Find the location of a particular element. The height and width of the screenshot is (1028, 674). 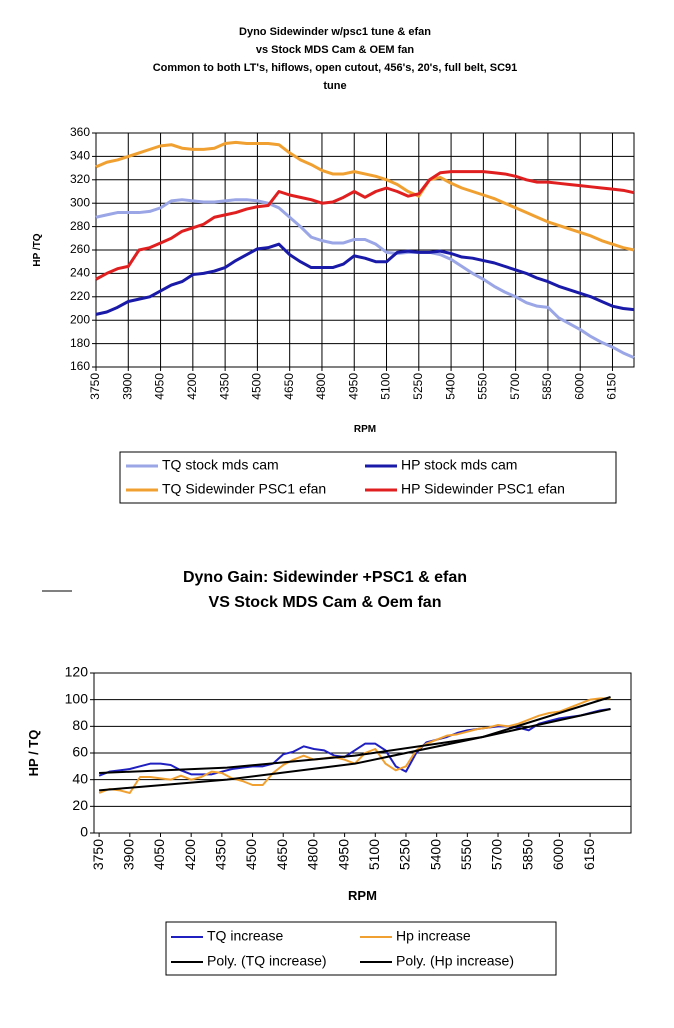

chart-title: VS Stock MDS Cam & Oem fan is located at coordinates (325, 602).